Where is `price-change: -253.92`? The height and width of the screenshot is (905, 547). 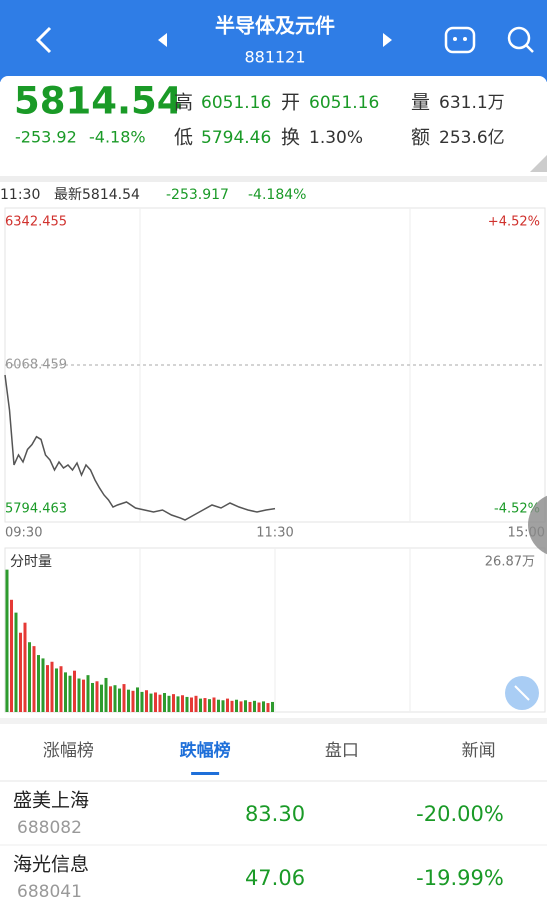
price-change: -253.92 is located at coordinates (46, 137).